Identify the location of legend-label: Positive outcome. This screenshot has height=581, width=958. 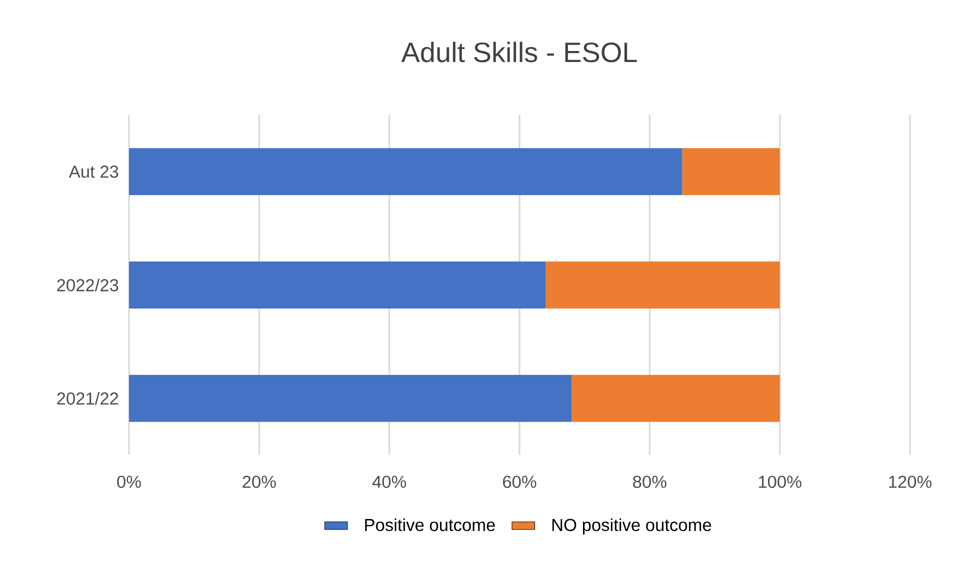
(430, 525).